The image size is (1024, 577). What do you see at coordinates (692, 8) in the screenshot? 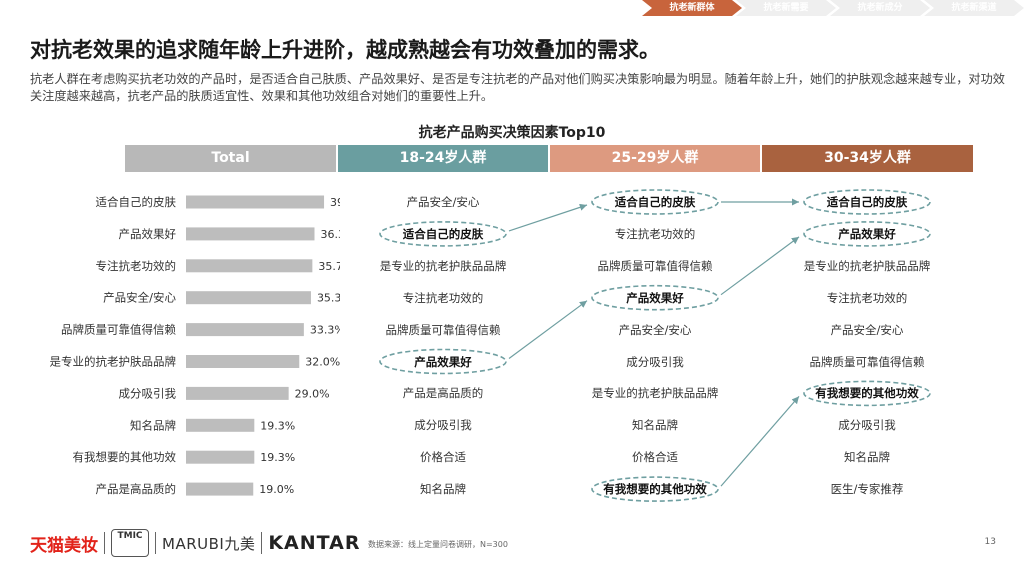
I see `nav-step-1: 抗老新群体` at bounding box center [692, 8].